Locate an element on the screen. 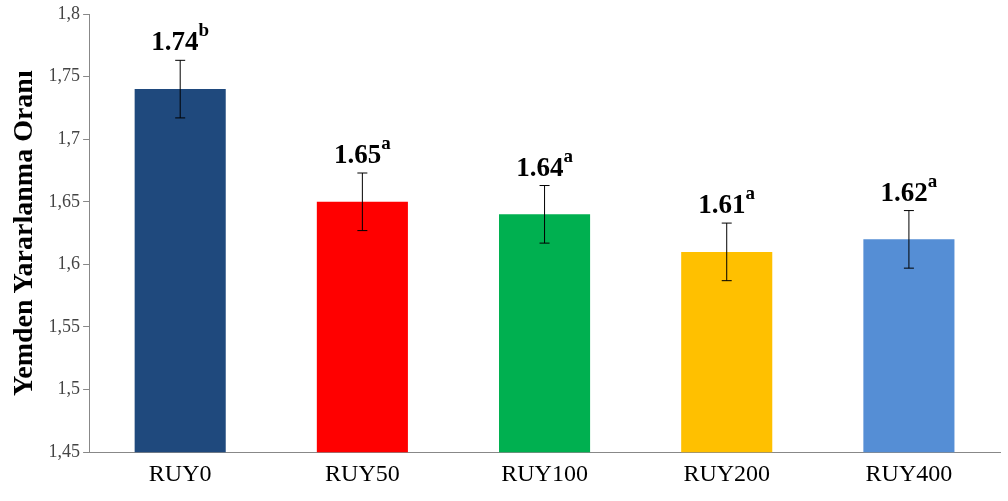 The width and height of the screenshot is (1008, 501). y-tick-label: 1,75 is located at coordinates (64, 75).